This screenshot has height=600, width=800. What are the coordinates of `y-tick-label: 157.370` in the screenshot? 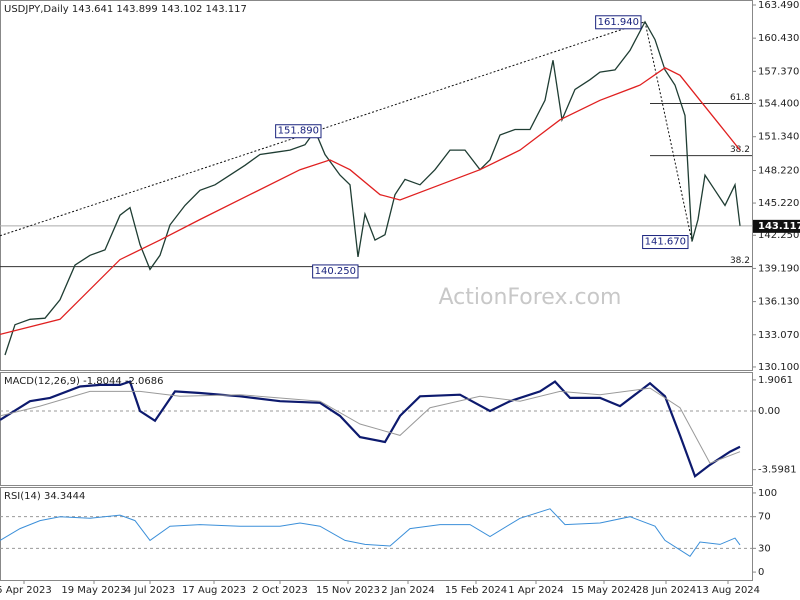 It's located at (778, 71).